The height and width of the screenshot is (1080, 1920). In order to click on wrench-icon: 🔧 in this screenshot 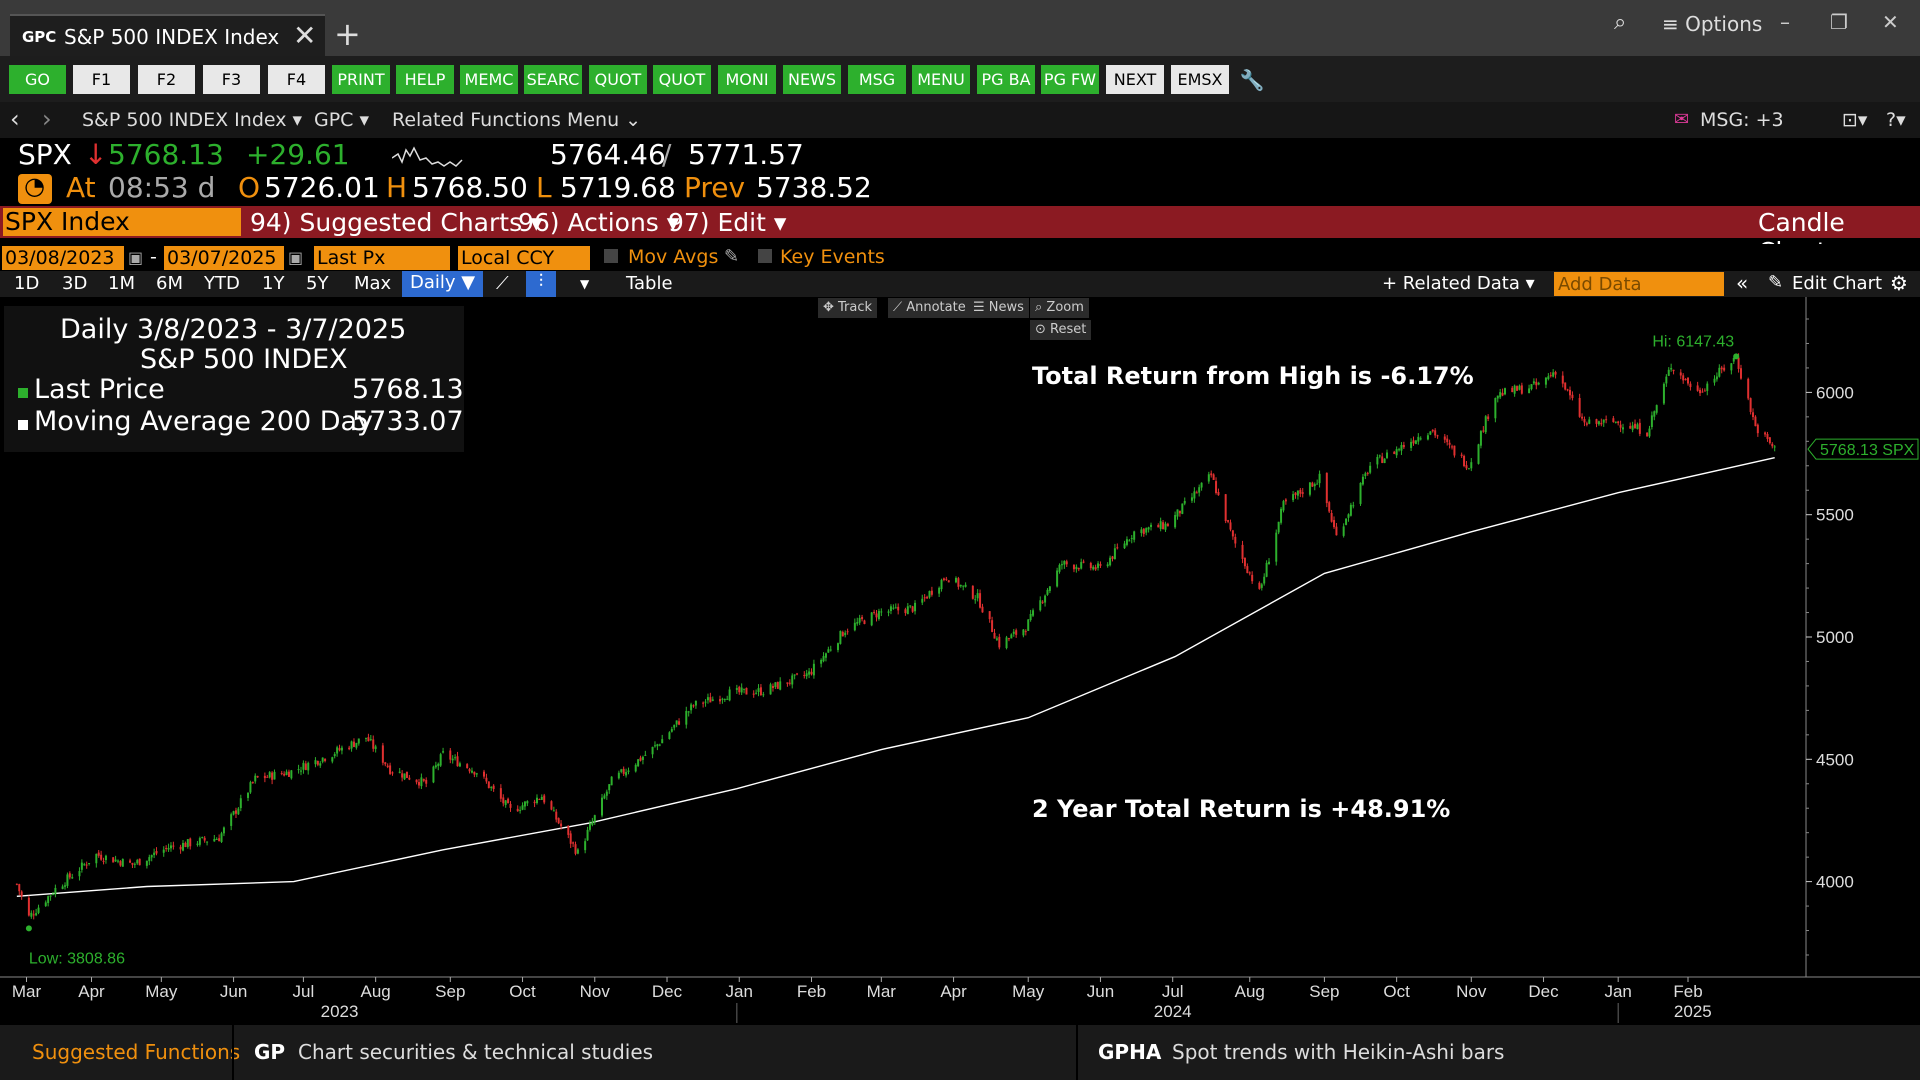, I will do `click(1252, 79)`.